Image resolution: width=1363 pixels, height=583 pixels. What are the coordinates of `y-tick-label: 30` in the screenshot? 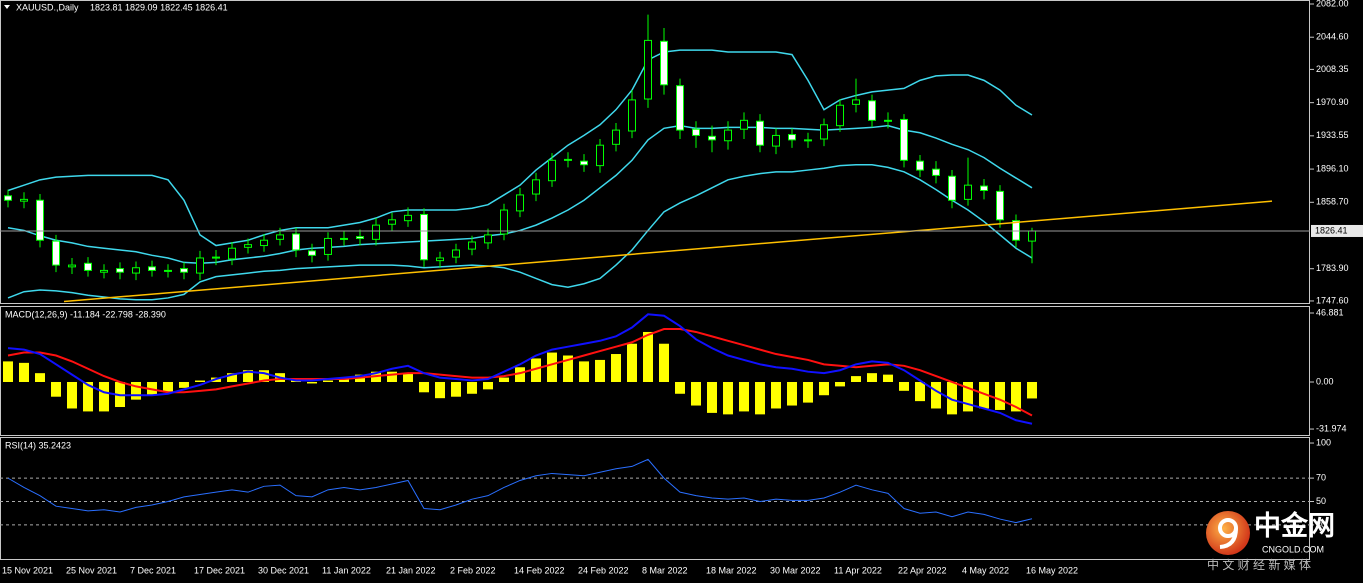 It's located at (1321, 524).